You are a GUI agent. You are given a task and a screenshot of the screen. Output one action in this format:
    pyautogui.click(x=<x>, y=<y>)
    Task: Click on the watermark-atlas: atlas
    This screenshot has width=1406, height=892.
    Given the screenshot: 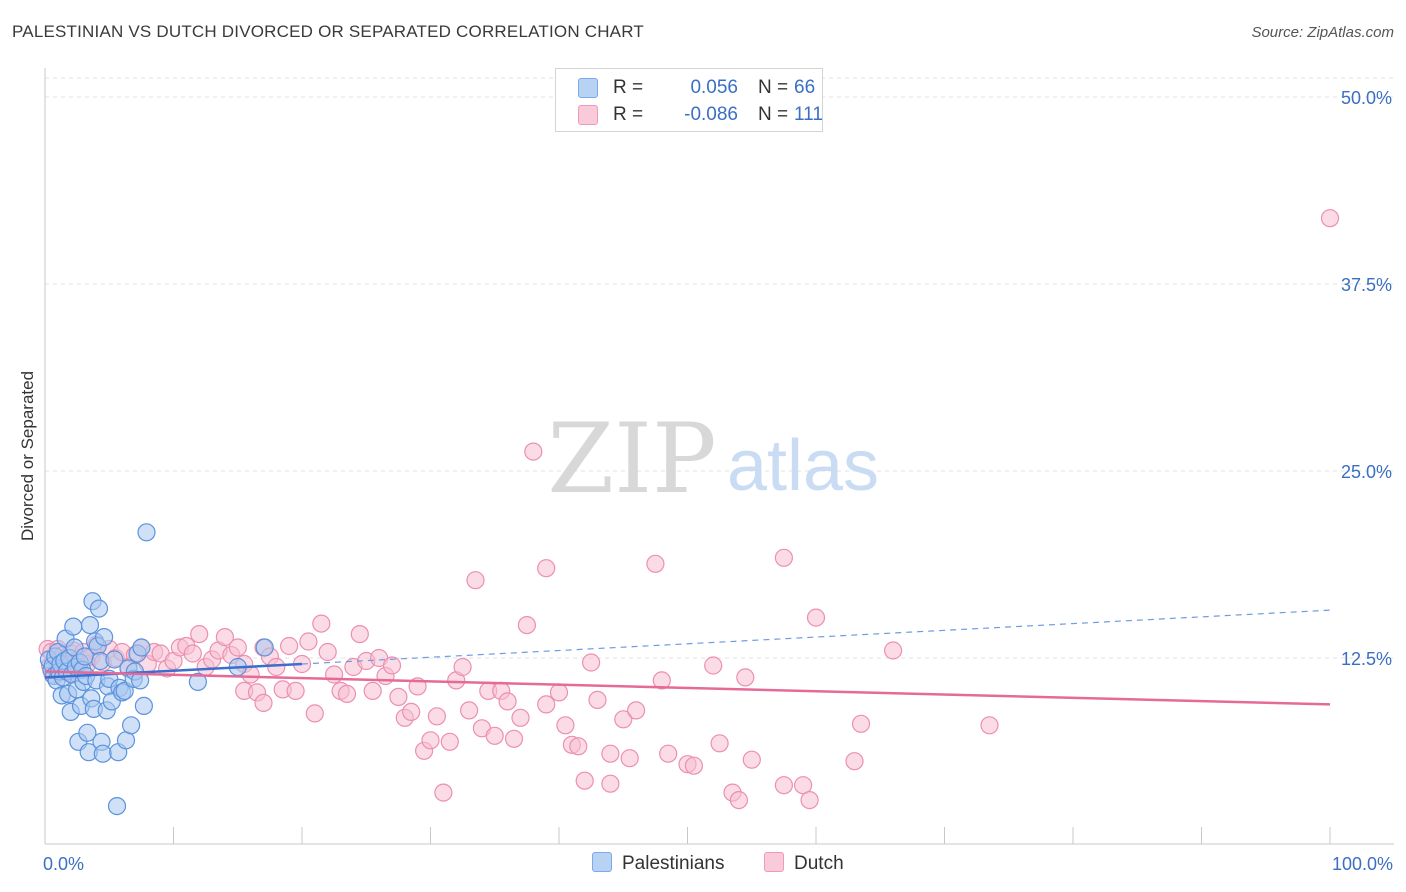 What is the action you would take?
    pyautogui.click(x=803, y=466)
    